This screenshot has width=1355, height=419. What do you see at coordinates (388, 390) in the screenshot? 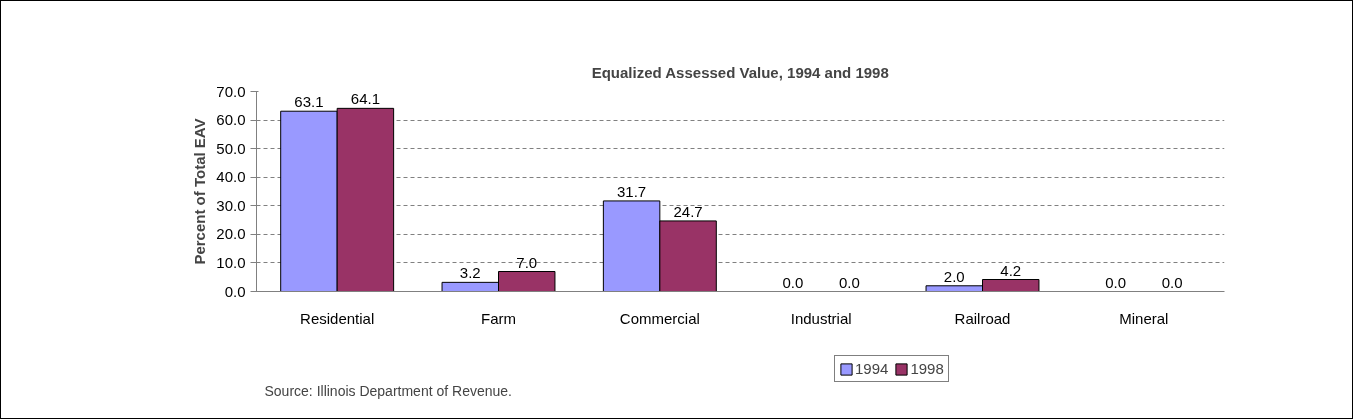
I see `source-note: Source: Illinois Department of Revenue.` at bounding box center [388, 390].